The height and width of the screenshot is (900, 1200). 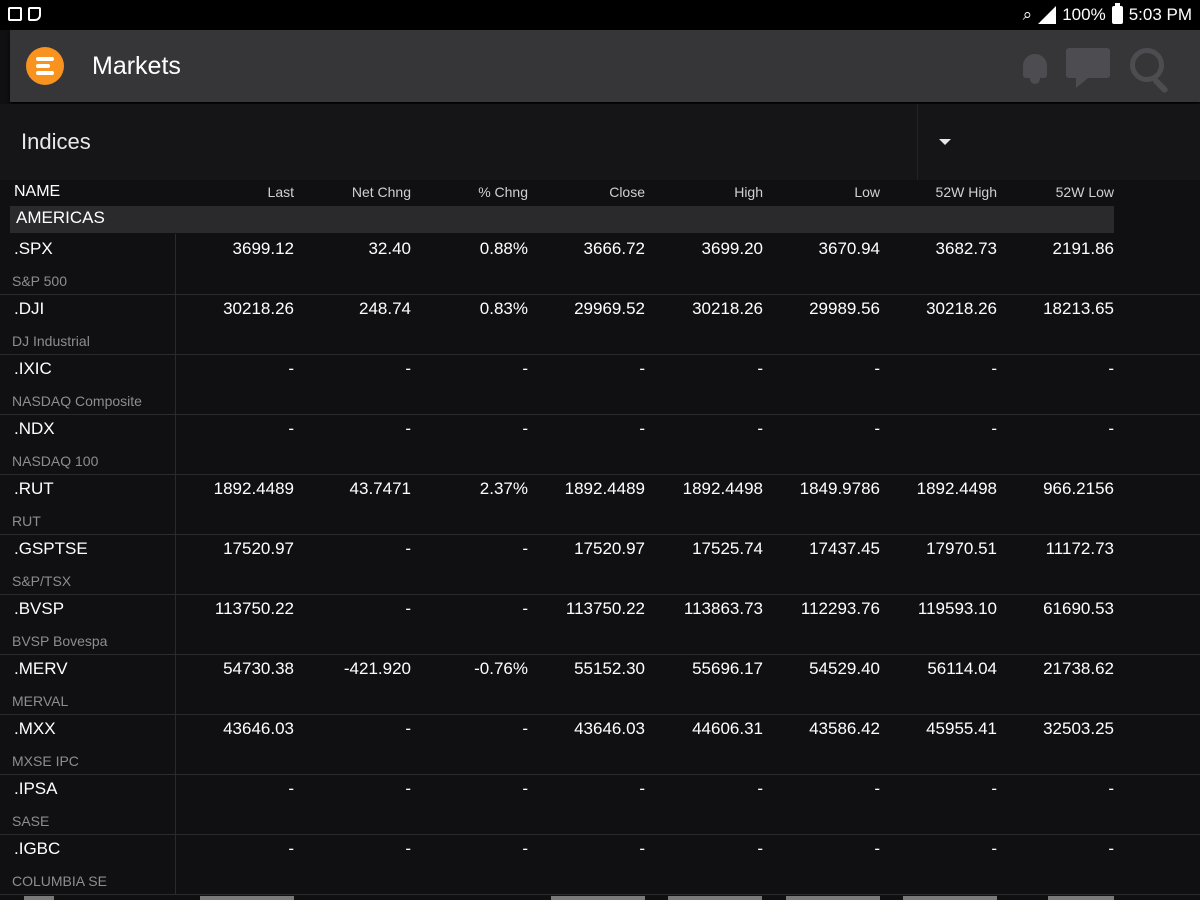 I want to click on column-header-high: High, so click(x=748, y=192).